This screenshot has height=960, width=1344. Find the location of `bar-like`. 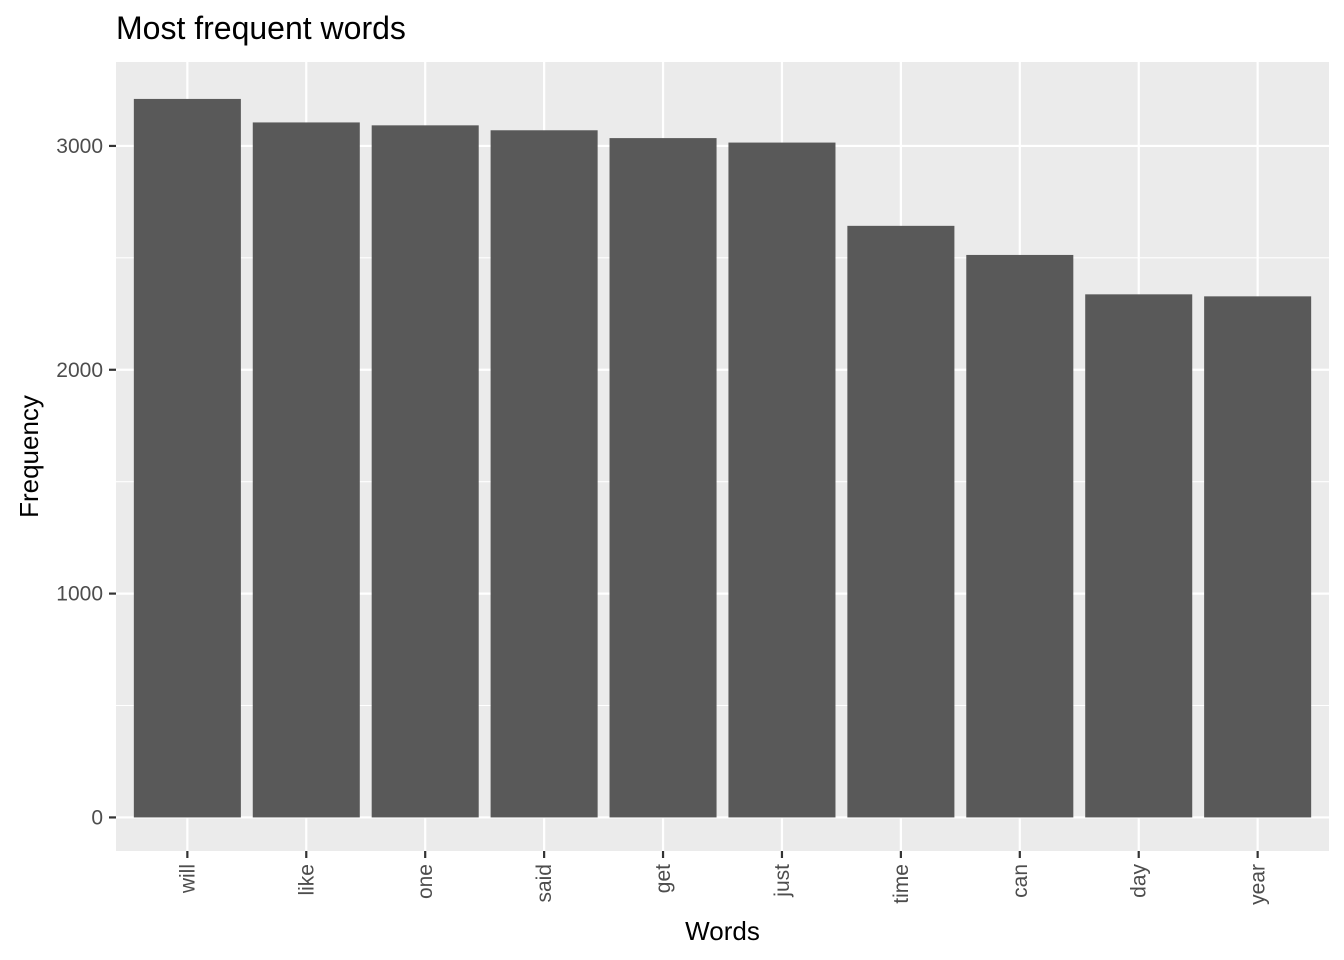

bar-like is located at coordinates (306, 470).